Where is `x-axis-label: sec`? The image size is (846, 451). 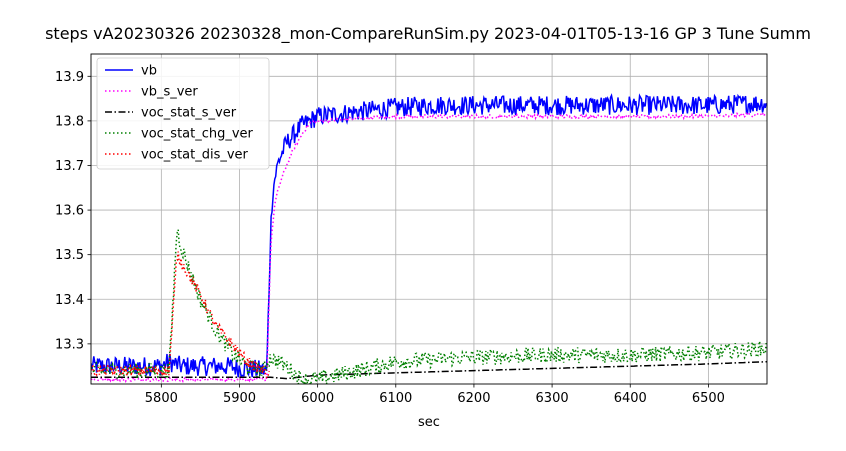 x-axis-label: sec is located at coordinates (429, 422).